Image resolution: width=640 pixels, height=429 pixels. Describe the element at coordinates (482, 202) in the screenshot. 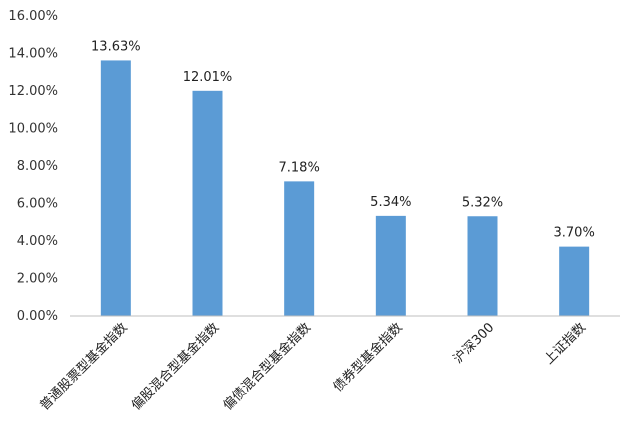

I see `data-label: 5.32%` at that location.